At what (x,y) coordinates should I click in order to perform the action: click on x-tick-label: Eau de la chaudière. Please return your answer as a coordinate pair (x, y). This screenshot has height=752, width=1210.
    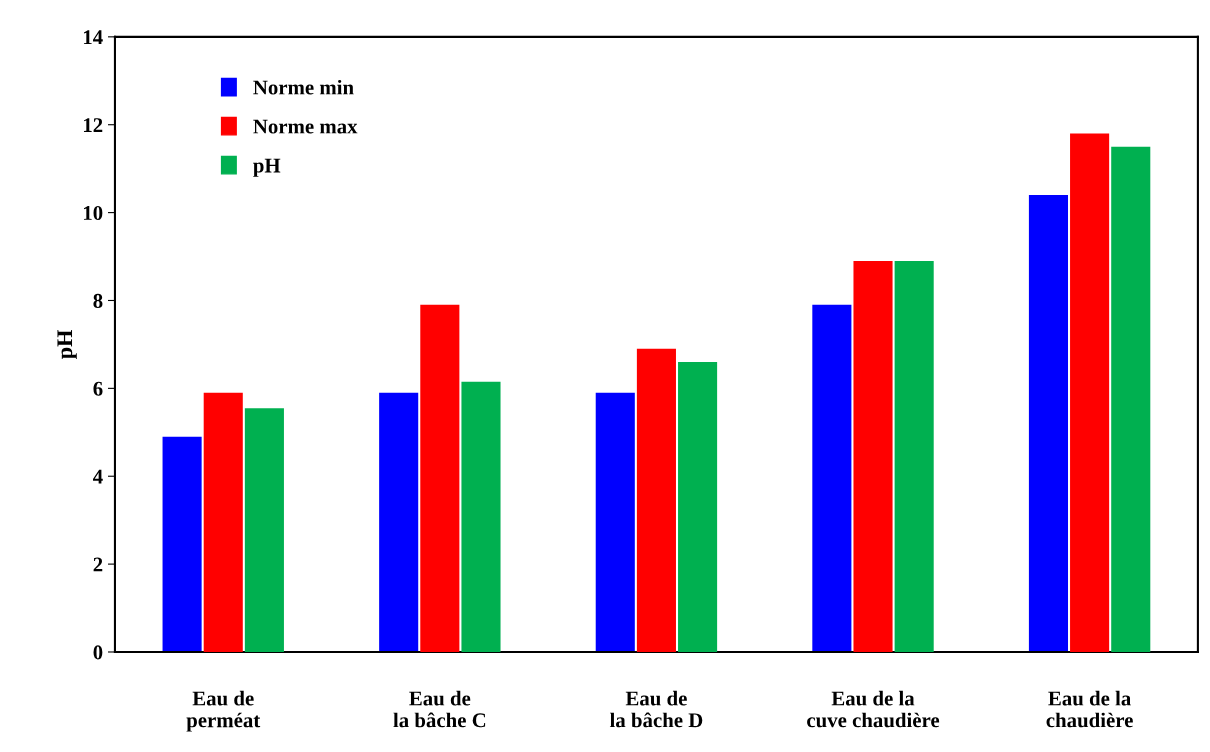
    Looking at the image, I should click on (1089, 709).